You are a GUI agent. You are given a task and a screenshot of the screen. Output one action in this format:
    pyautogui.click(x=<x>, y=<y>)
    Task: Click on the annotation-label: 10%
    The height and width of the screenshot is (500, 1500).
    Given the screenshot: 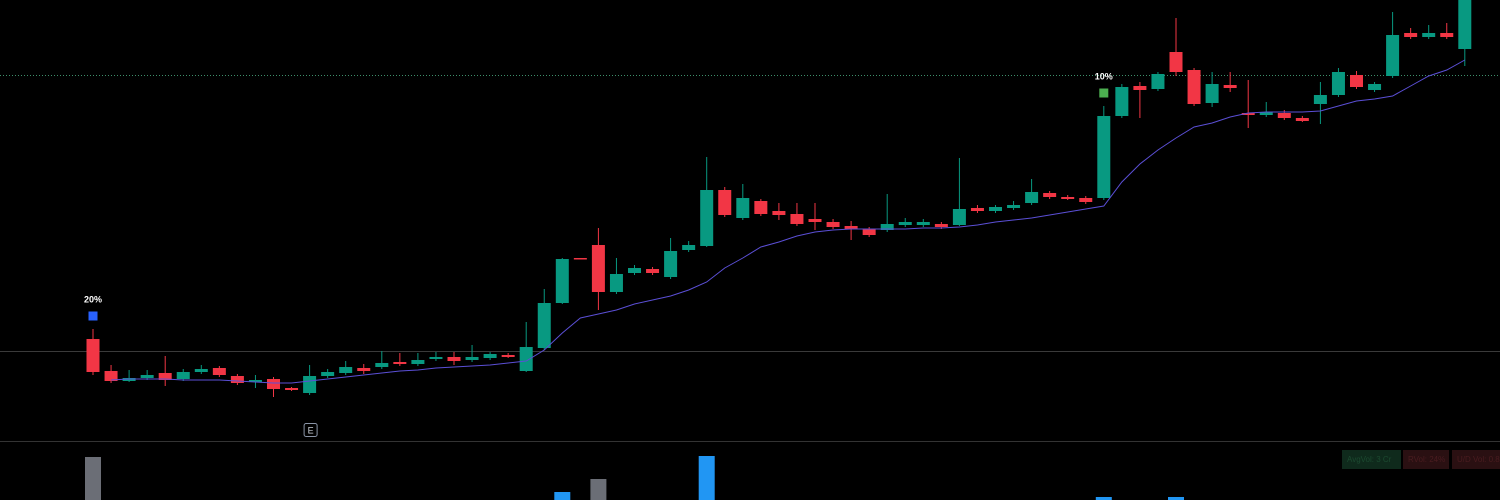 What is the action you would take?
    pyautogui.click(x=1104, y=76)
    